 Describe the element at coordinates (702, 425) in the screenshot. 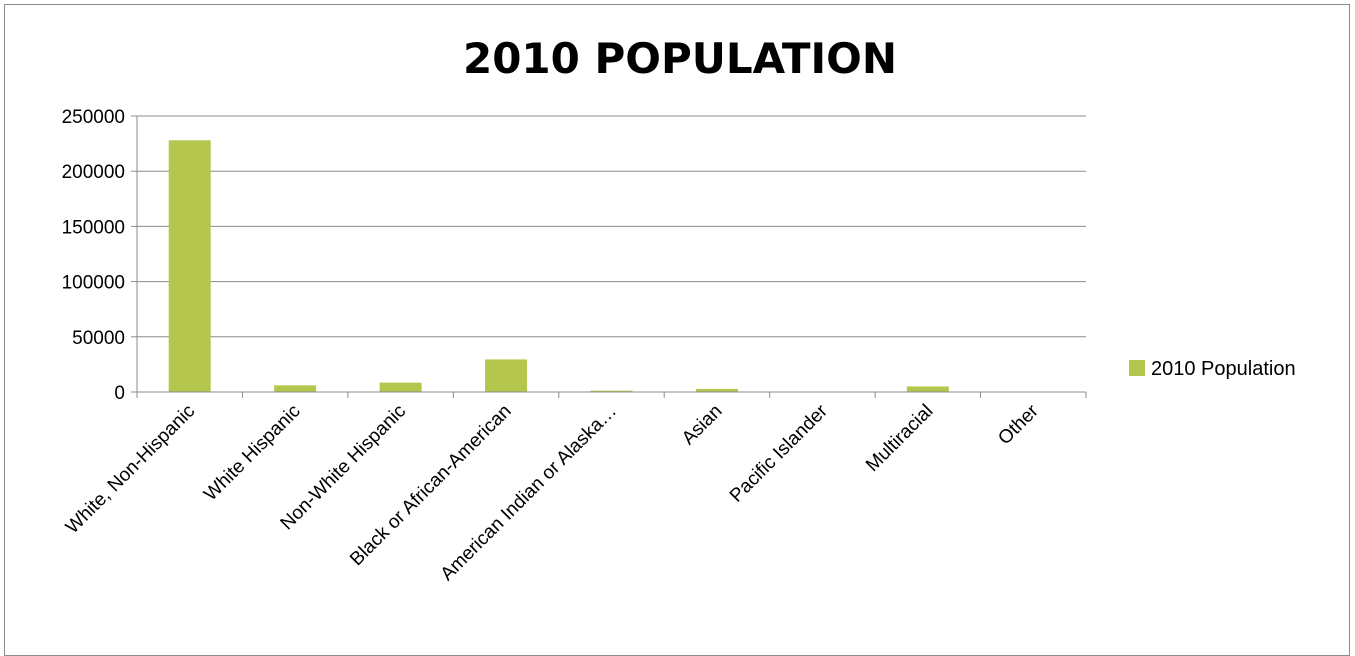

I see `x-category-label: Asian` at that location.